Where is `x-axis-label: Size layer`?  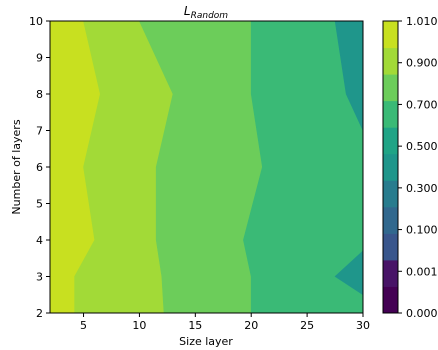
x-axis-label: Size layer is located at coordinates (206, 341).